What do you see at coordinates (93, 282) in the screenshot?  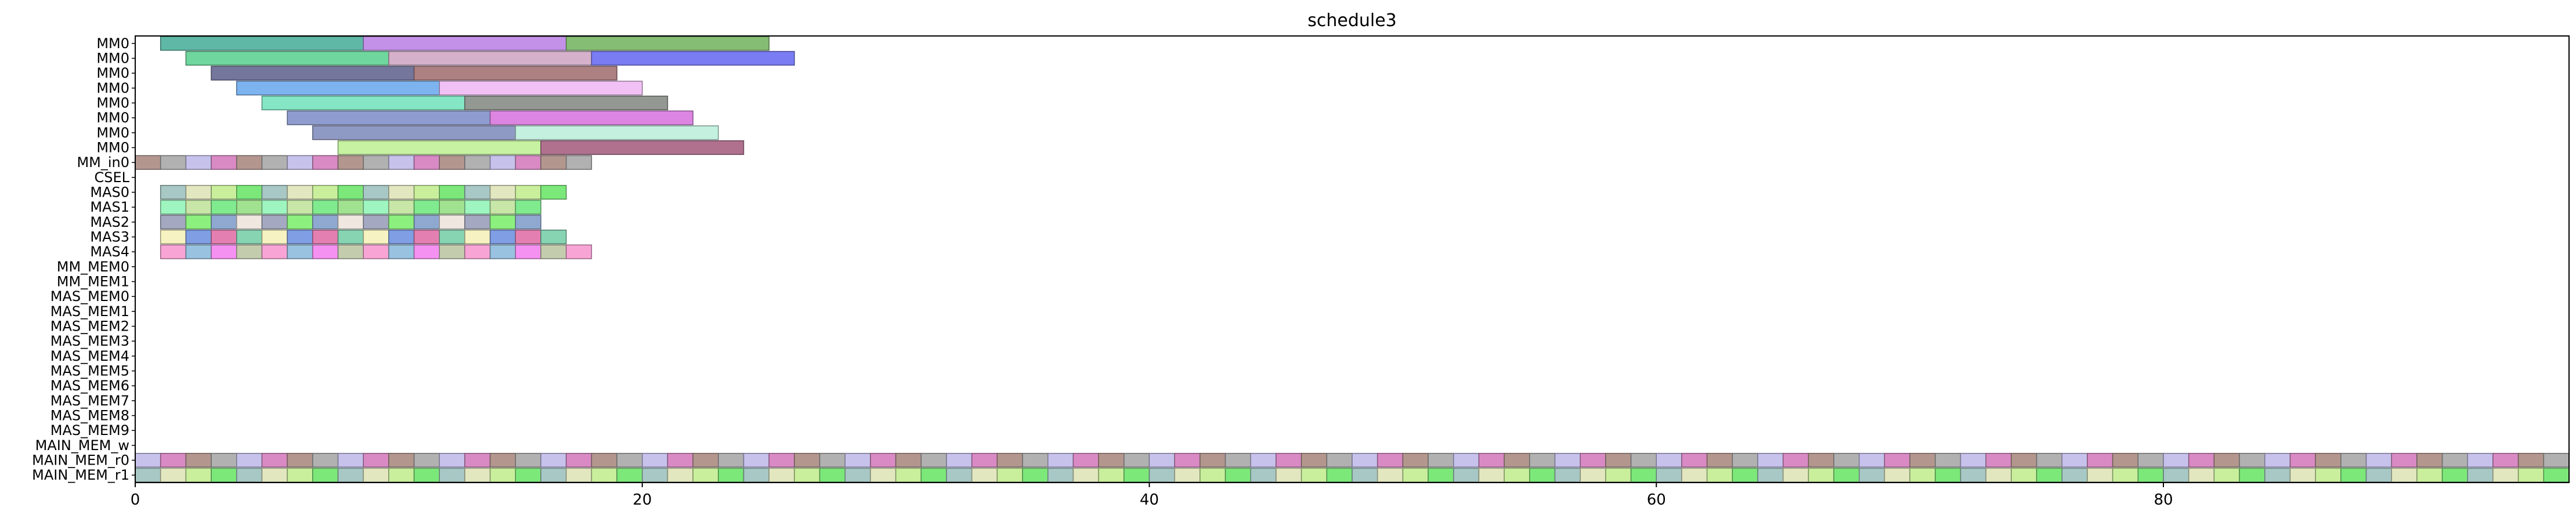 I see `y-tick-label: MM_MEM1` at bounding box center [93, 282].